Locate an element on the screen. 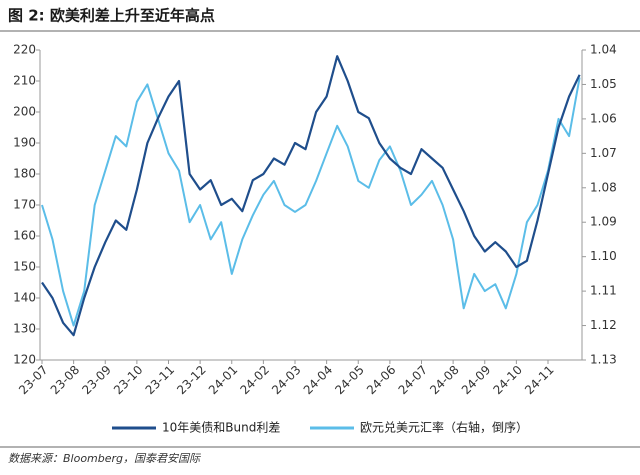  x-tick-label: 24-11 is located at coordinates (539, 380).